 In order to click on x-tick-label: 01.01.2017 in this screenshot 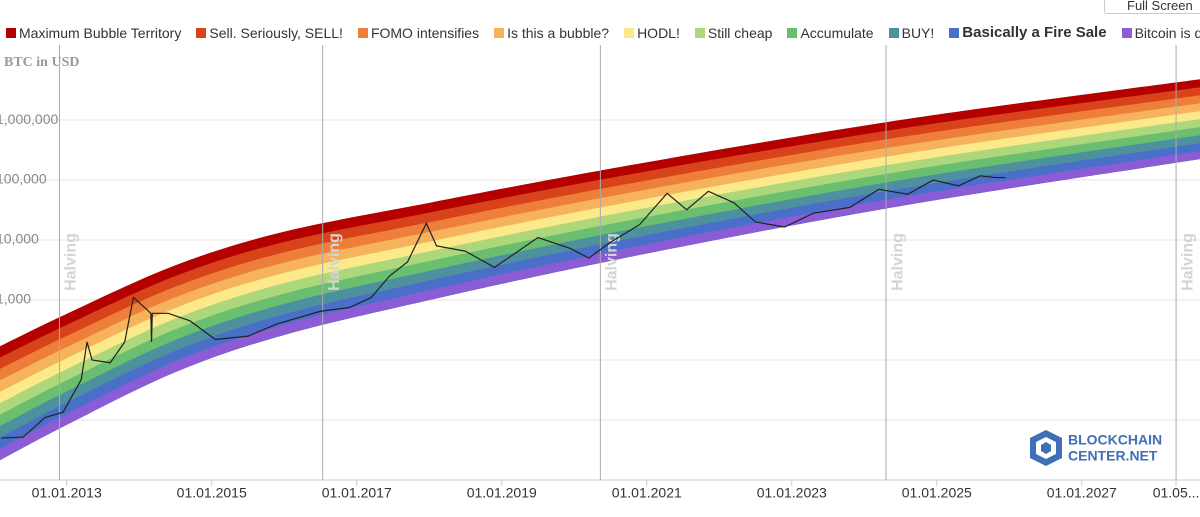, I will do `click(357, 493)`.